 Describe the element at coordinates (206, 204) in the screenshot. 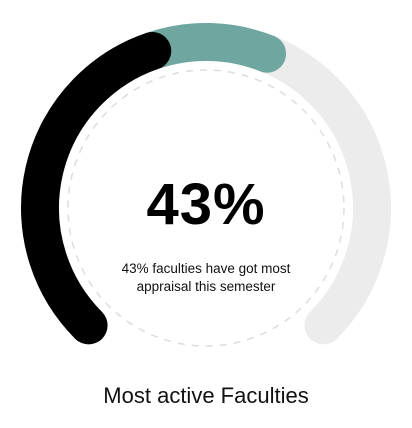

I see `gauge-percentage-value: 43%` at that location.